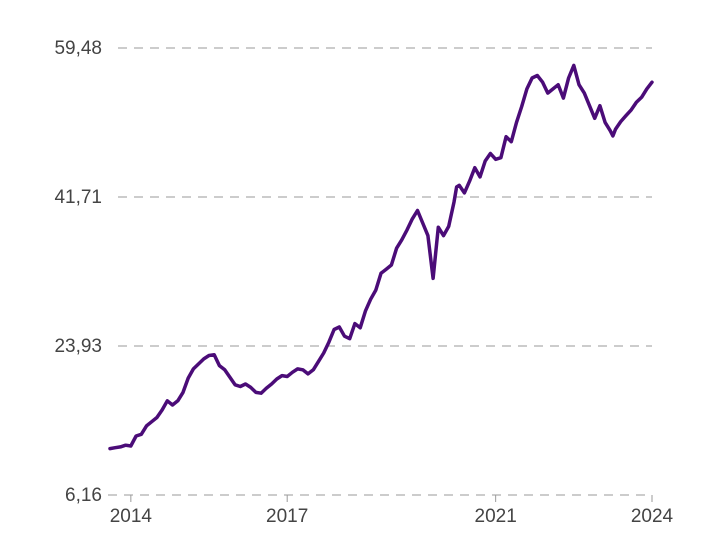 The height and width of the screenshot is (557, 720). Describe the element at coordinates (287, 516) in the screenshot. I see `x-tick-label: 2017` at that location.